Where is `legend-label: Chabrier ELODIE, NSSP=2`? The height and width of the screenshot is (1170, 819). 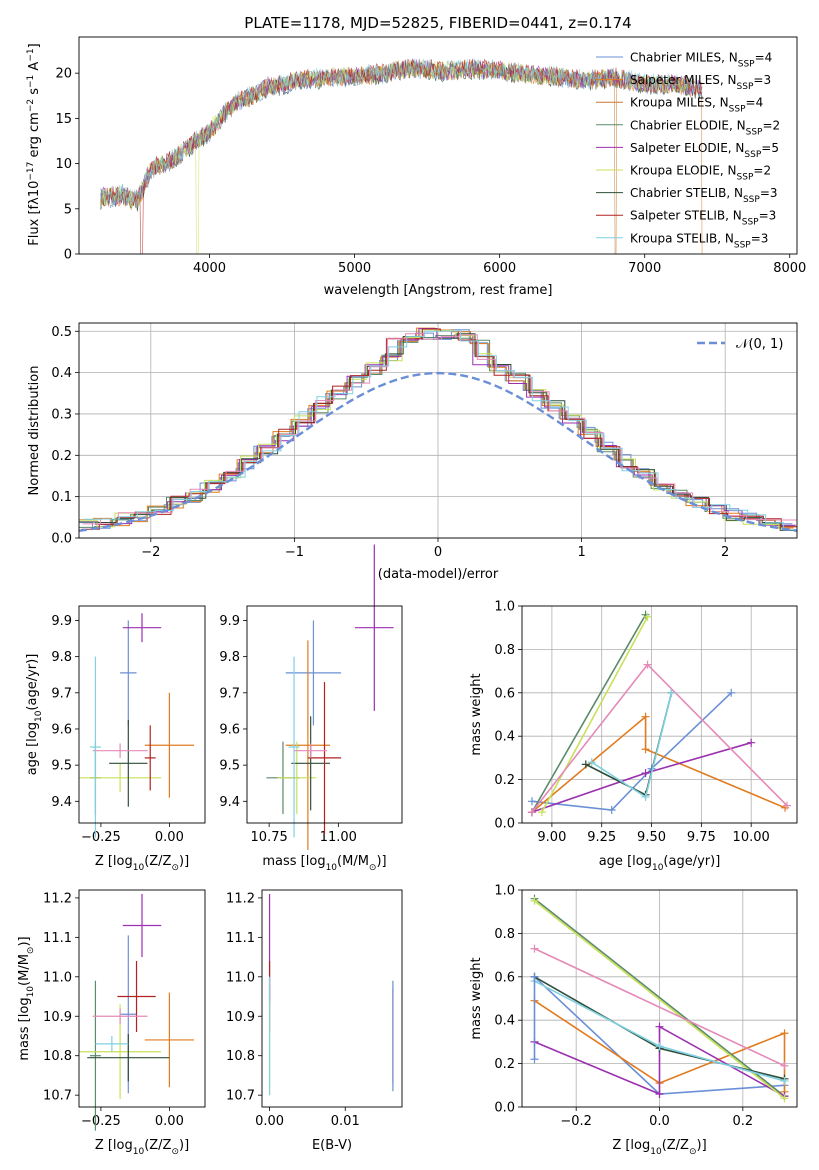
legend-label: Chabrier ELODIE, NSSP=2 is located at coordinates (705, 127).